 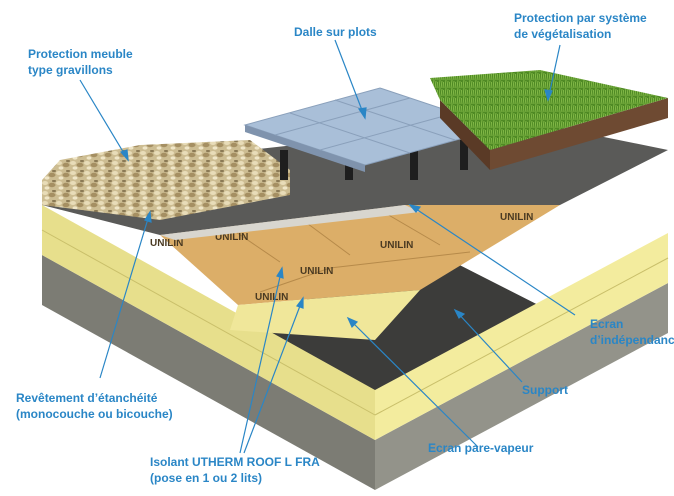 What do you see at coordinates (87, 398) in the screenshot?
I see `label-line: Revêtement d’étanchéité` at bounding box center [87, 398].